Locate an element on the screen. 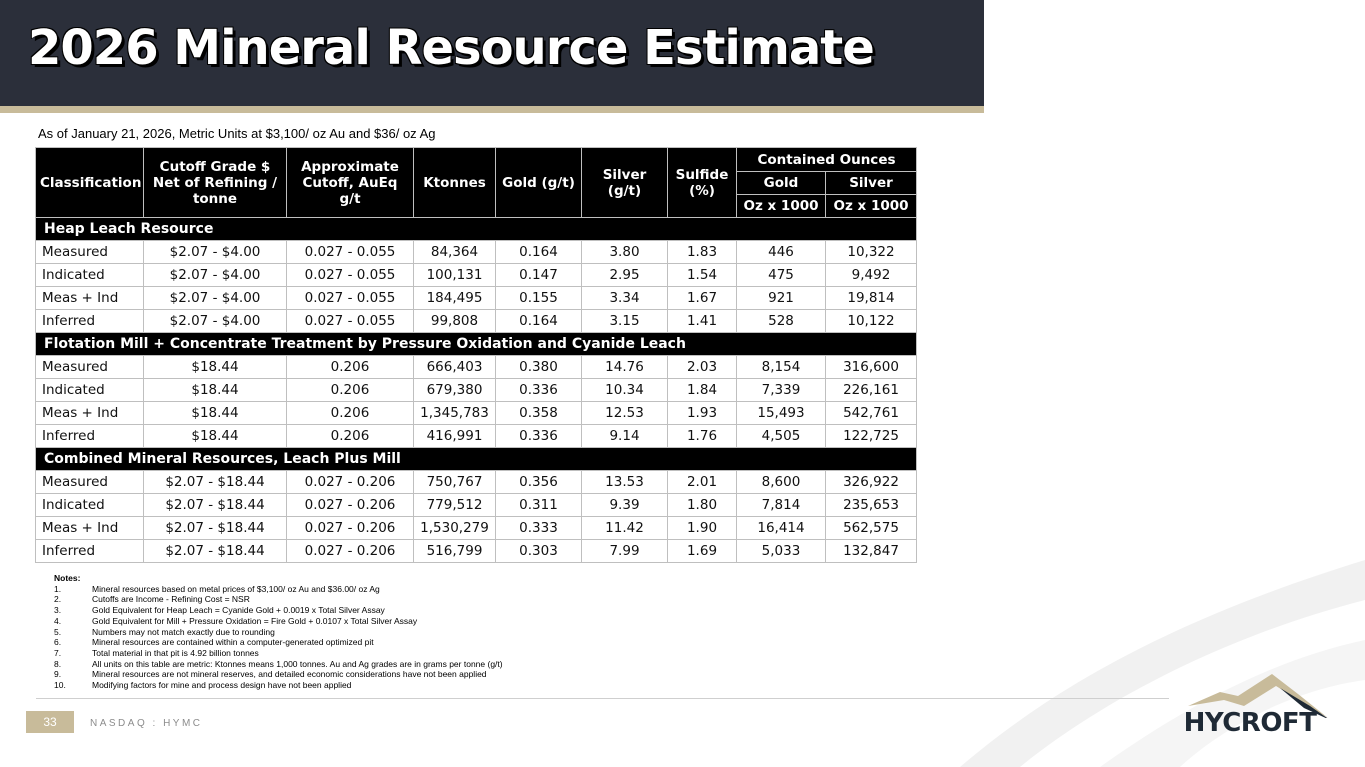 This screenshot has height=767, width=1365. sulfide-cell: 1.69 is located at coordinates (702, 551).